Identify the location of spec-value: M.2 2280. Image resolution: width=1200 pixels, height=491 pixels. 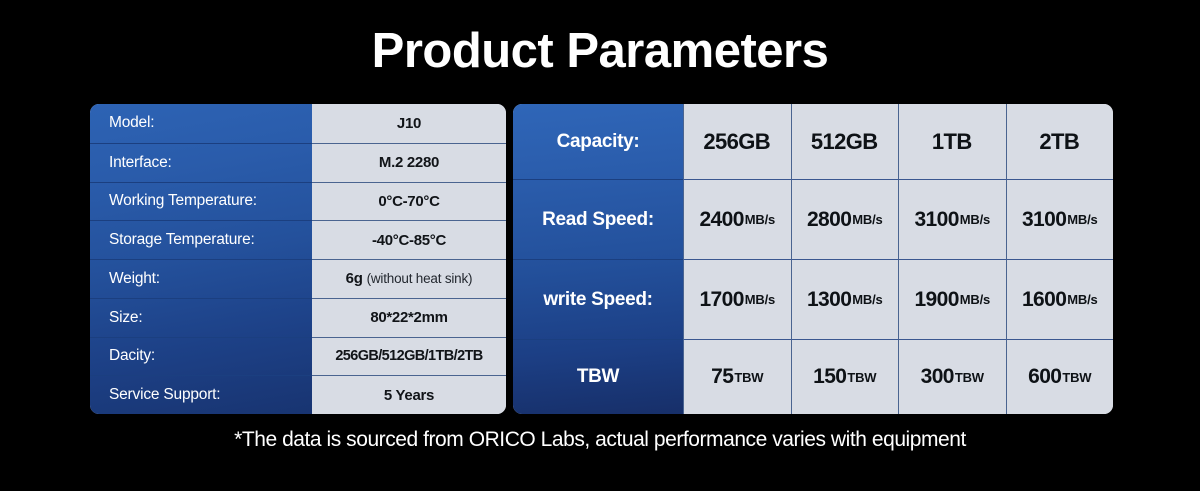
(409, 162).